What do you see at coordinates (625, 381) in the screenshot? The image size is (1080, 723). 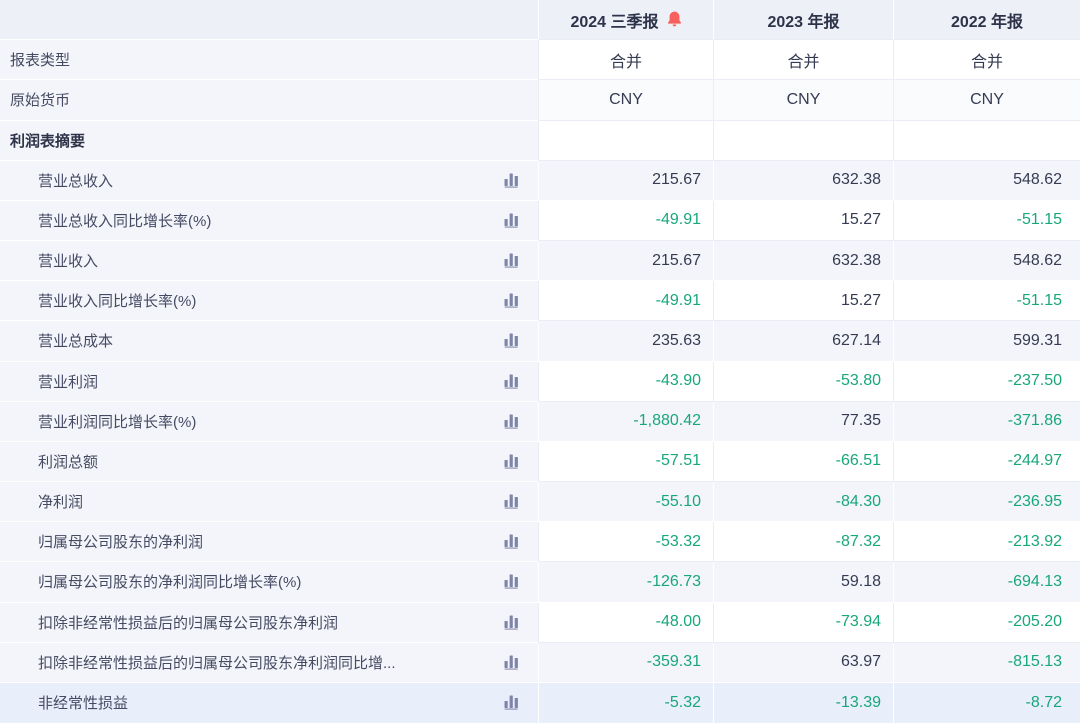 I see `value-cell: -43.90` at bounding box center [625, 381].